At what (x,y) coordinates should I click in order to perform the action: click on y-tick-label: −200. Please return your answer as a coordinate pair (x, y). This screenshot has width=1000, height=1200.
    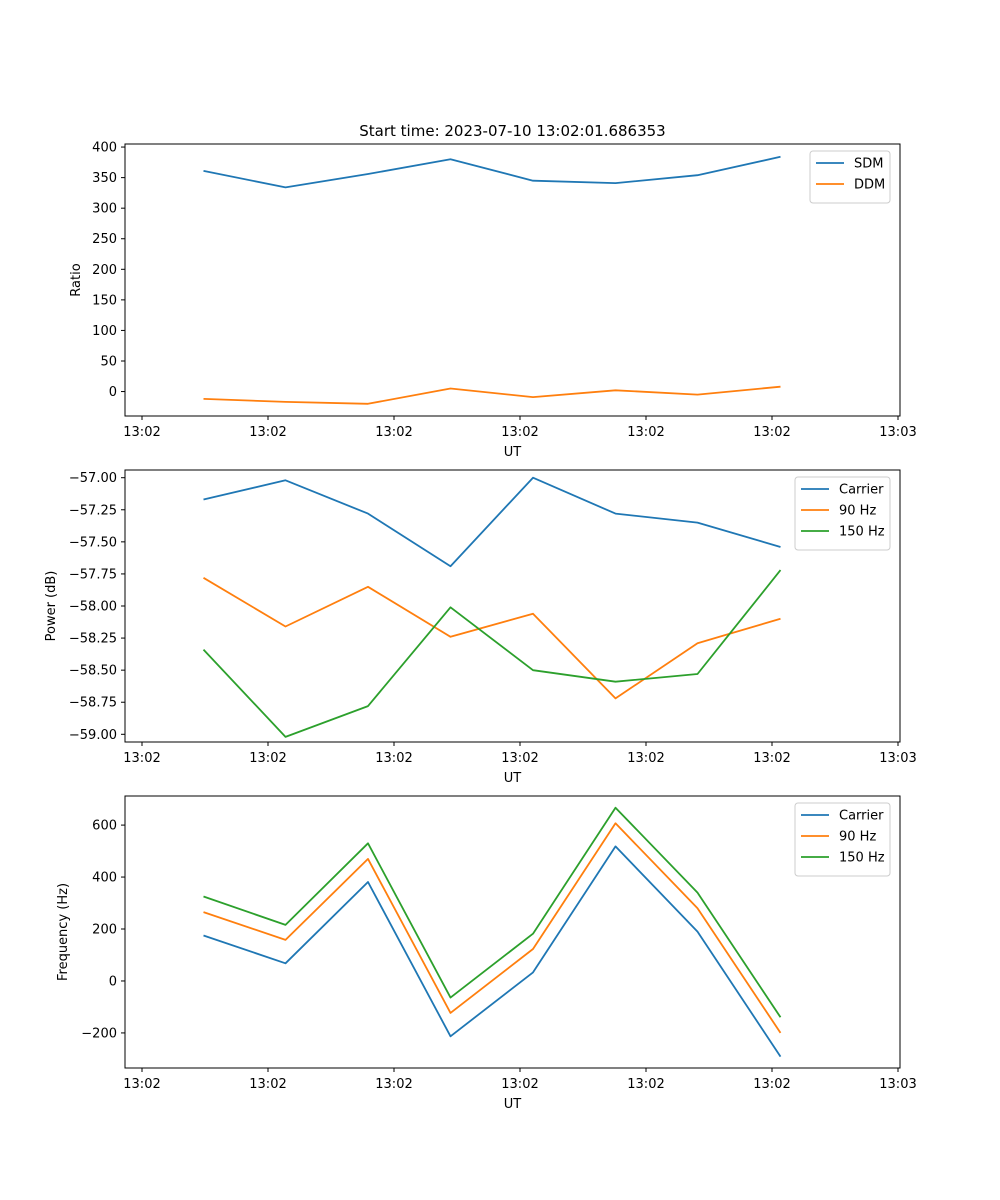
    Looking at the image, I should click on (99, 1033).